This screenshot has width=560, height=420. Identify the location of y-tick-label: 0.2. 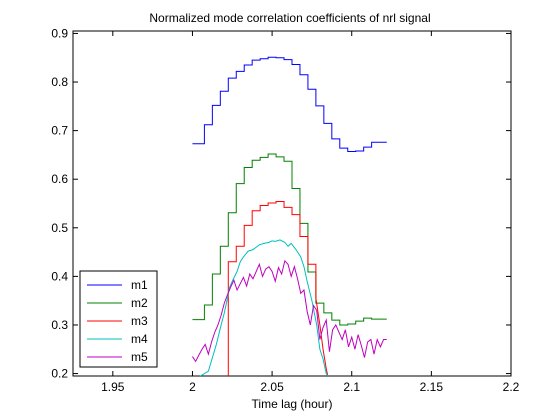
(59, 374).